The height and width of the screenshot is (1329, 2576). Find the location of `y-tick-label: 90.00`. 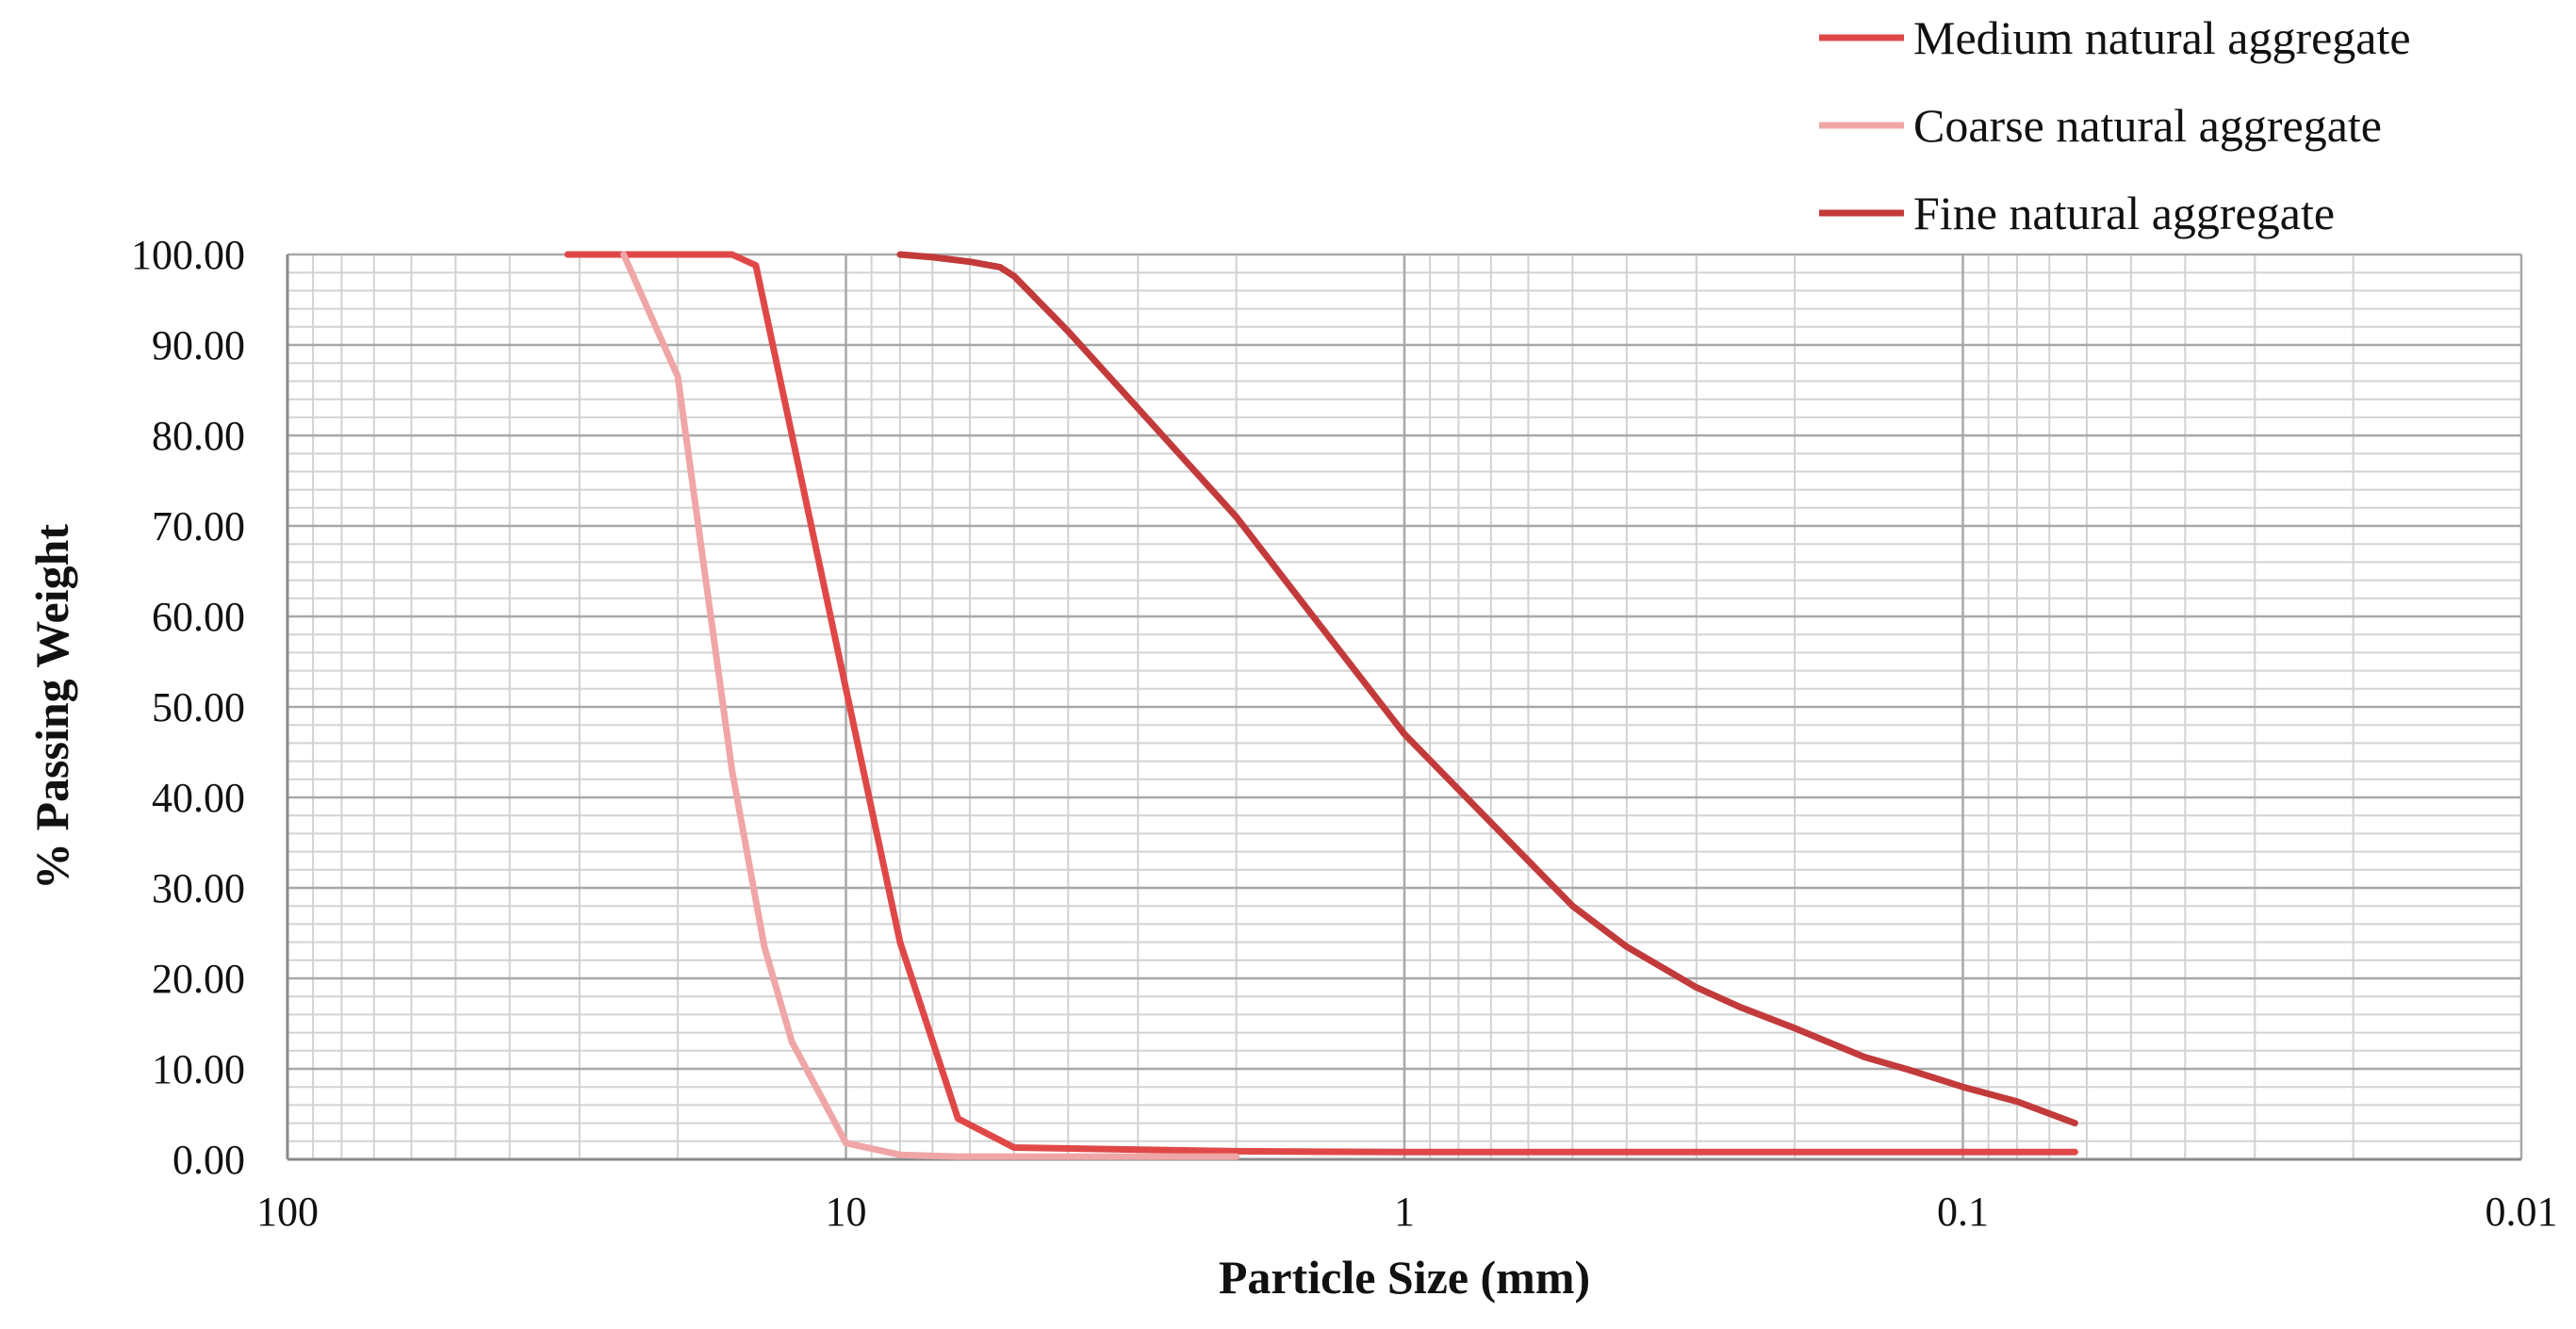

y-tick-label: 90.00 is located at coordinates (198, 345).